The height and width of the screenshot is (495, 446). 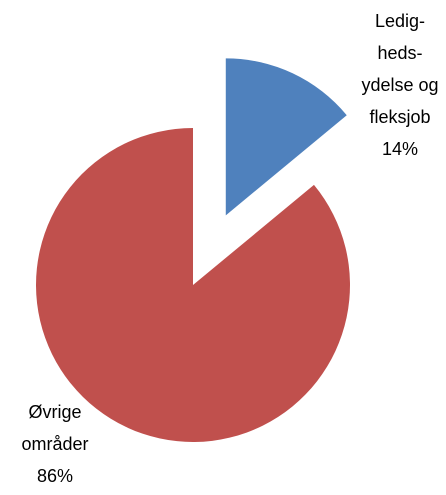 I want to click on label-line: områder, so click(x=54, y=444).